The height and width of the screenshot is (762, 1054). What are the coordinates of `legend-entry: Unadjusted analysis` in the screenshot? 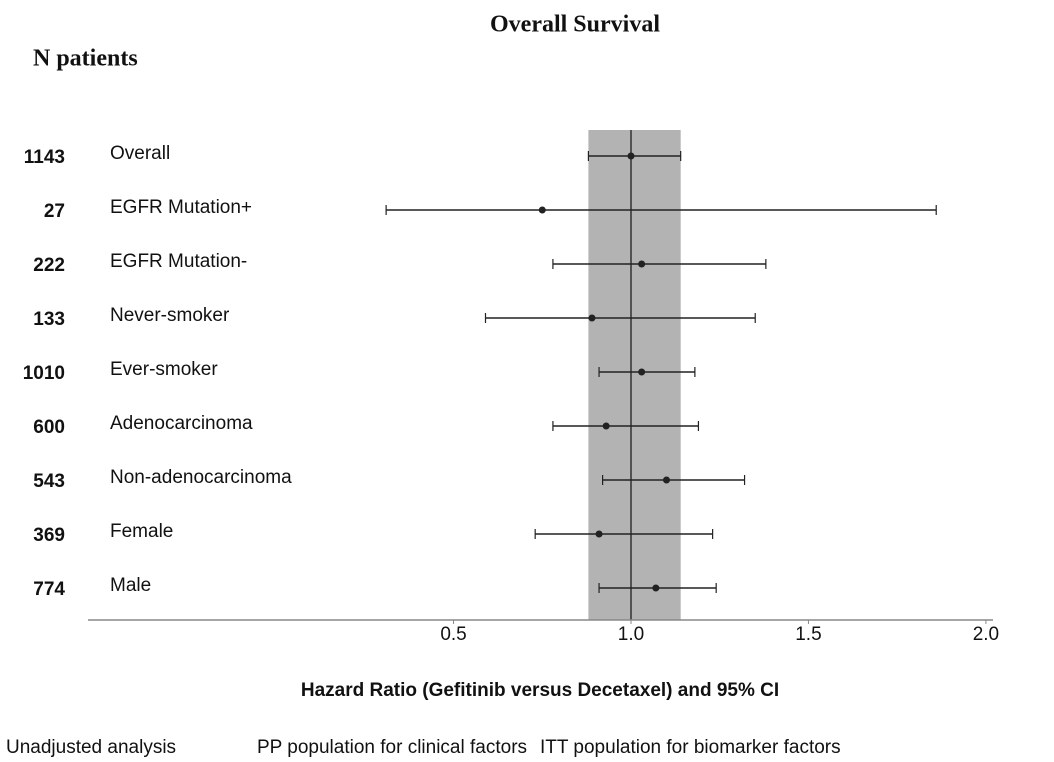 It's located at (91, 747).